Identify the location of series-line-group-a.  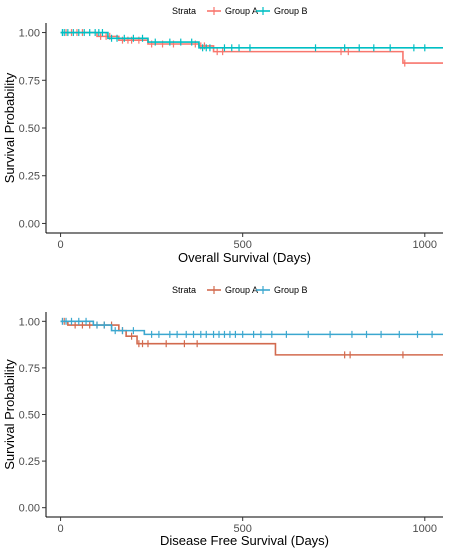
(251, 338).